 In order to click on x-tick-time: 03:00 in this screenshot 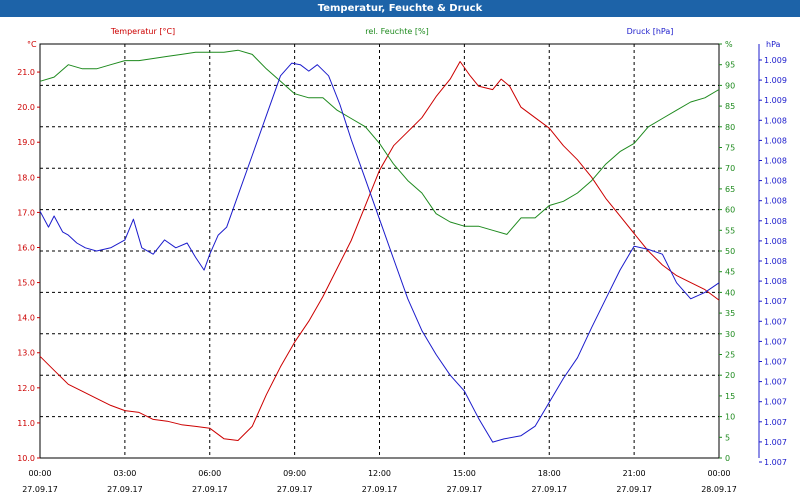, I will do `click(124, 473)`.